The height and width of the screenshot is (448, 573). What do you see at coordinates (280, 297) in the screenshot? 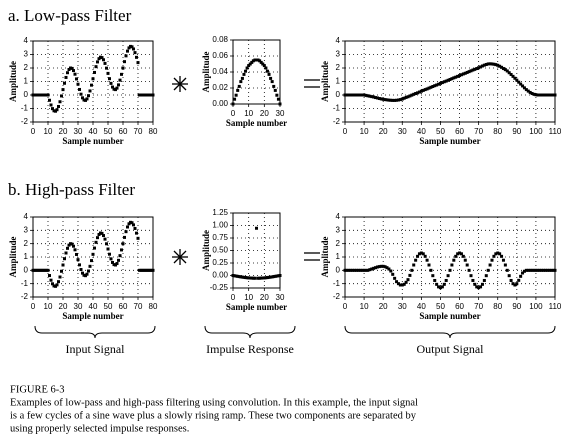
I see `x-tick-label: 30` at bounding box center [280, 297].